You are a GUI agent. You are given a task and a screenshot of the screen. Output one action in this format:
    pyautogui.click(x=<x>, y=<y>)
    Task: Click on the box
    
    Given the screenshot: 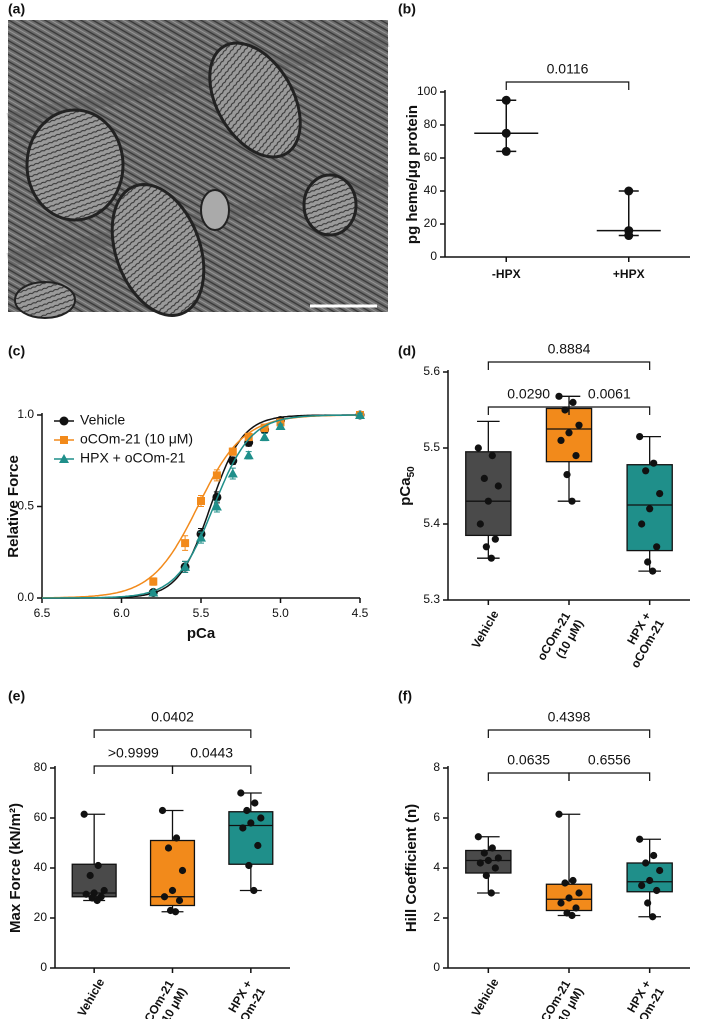 What is the action you would take?
    pyautogui.click(x=649, y=877)
    